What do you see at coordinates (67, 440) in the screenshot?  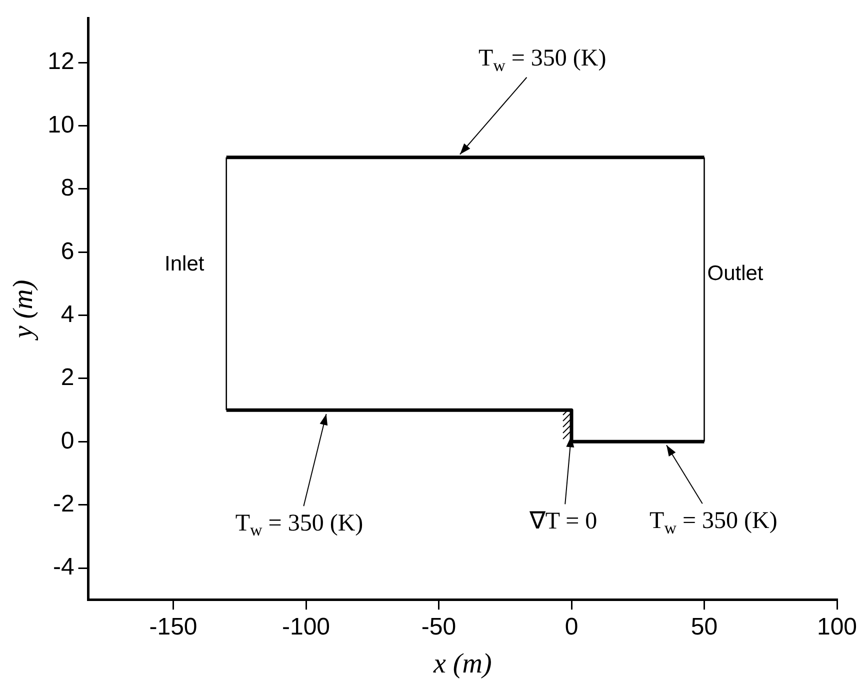 I see `y-tick-label: 0` at bounding box center [67, 440].